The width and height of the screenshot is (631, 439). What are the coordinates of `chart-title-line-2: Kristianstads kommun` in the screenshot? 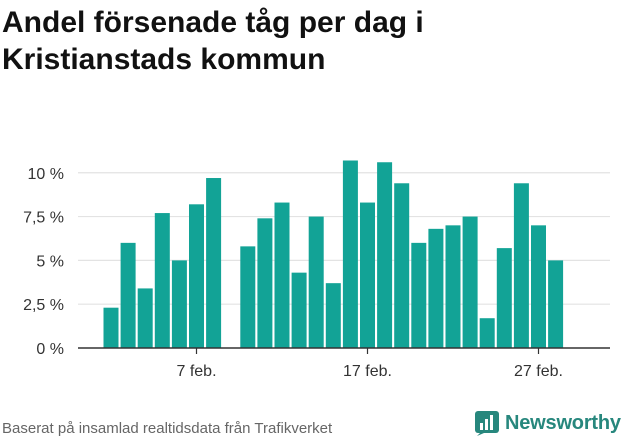 It's located at (164, 59).